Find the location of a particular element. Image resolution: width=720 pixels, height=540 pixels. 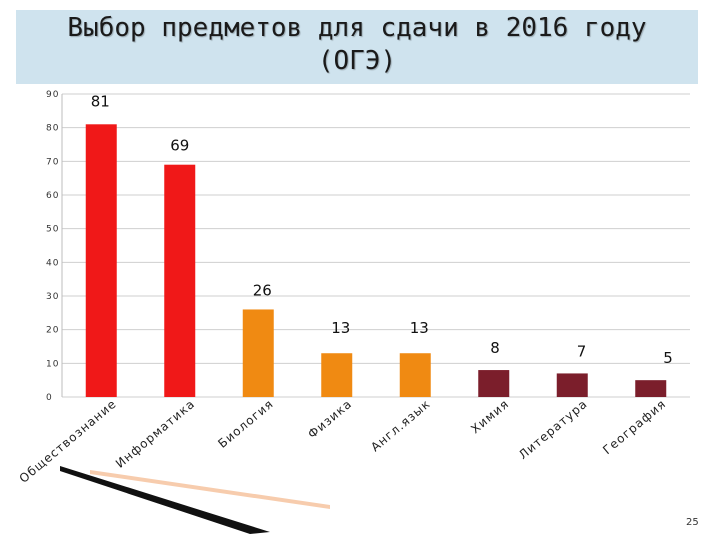

y-tick-label: 0 is located at coordinates (49, 398).